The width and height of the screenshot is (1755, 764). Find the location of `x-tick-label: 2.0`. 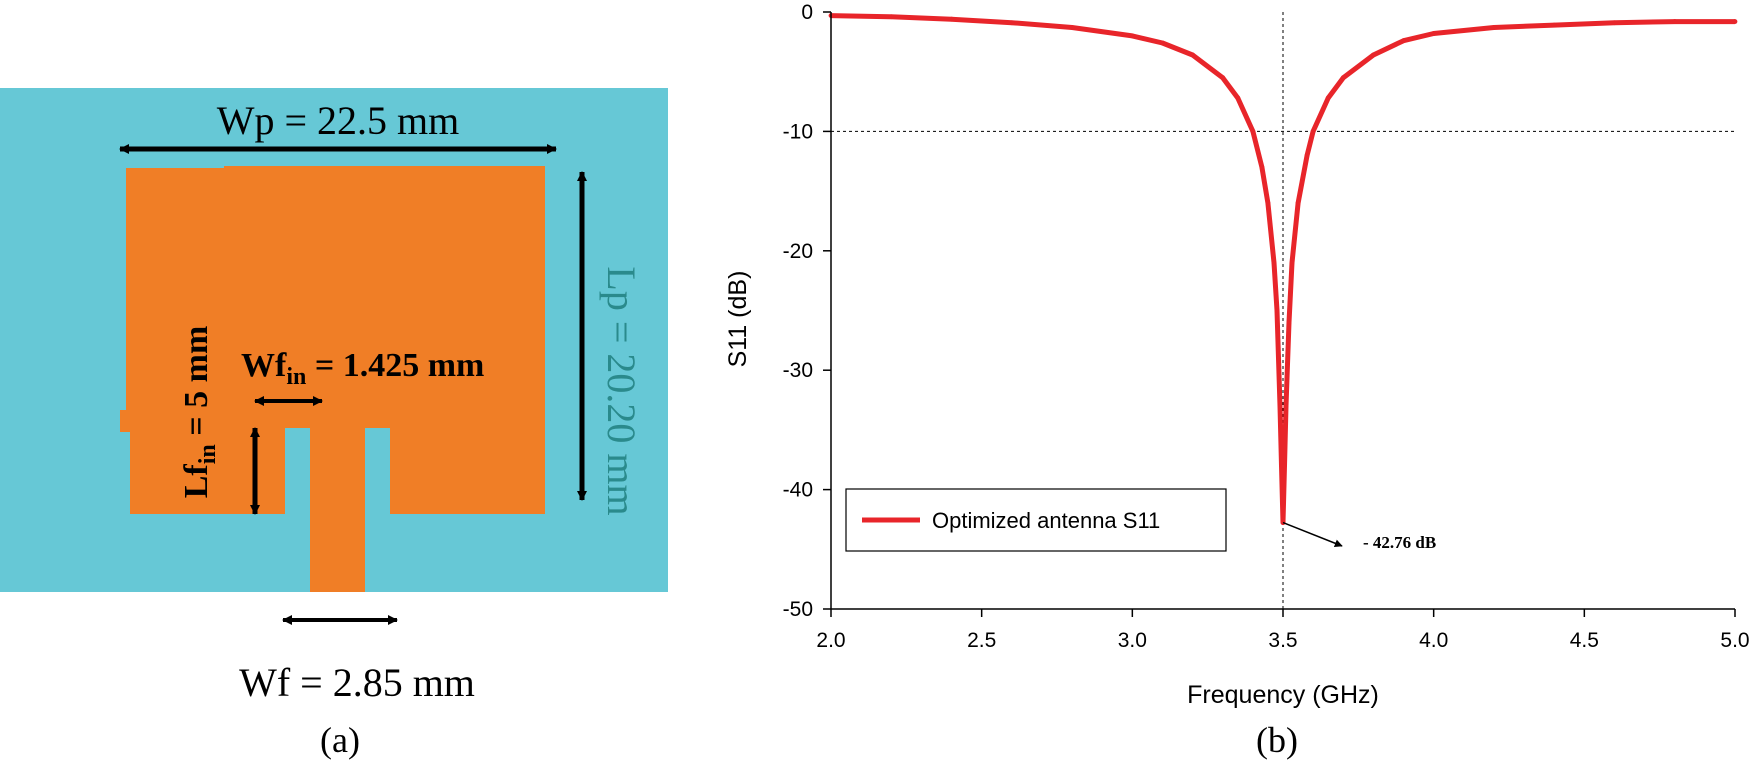

x-tick-label: 2.0 is located at coordinates (830, 640).